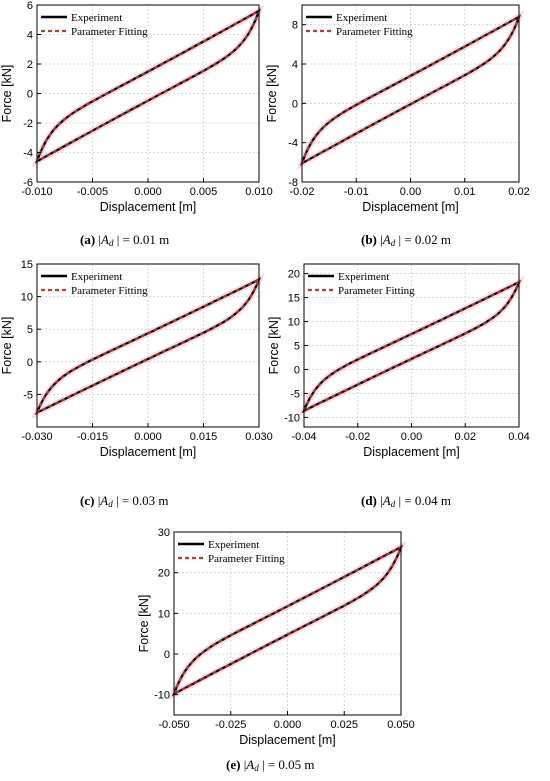 The width and height of the screenshot is (550, 781). What do you see at coordinates (293, 183) in the screenshot?
I see `y-tick-label: -8` at bounding box center [293, 183].